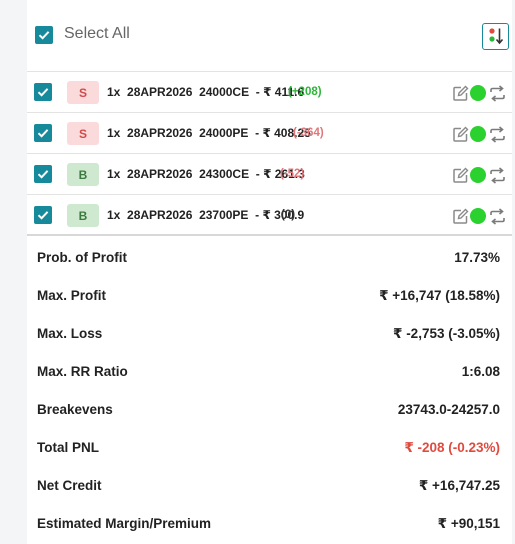  I want to click on select-all-header: Select All, so click(269, 36).